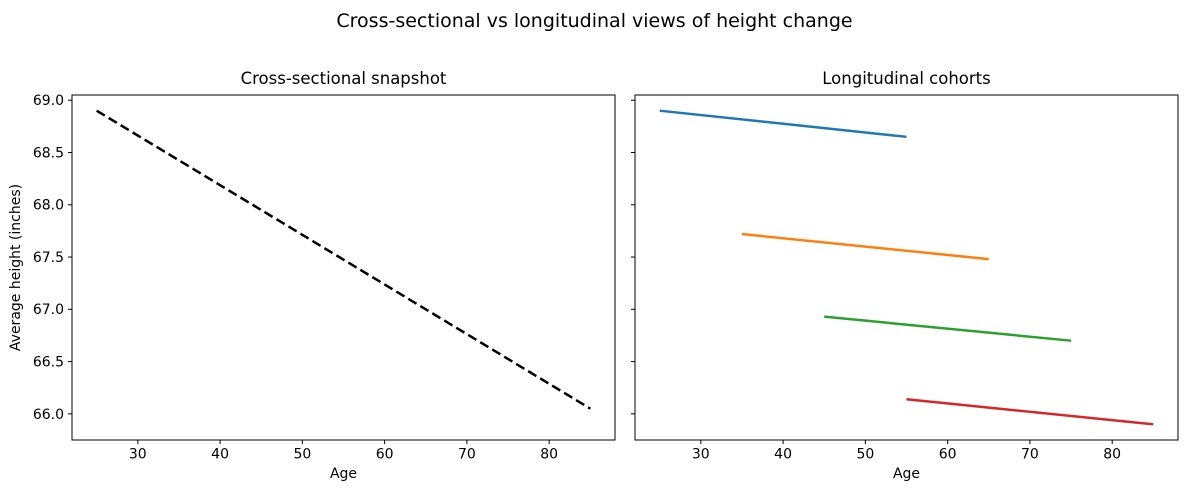 This screenshot has width=1189, height=495. I want to click on subplot-title: Cross-sectional snapshot, so click(344, 78).